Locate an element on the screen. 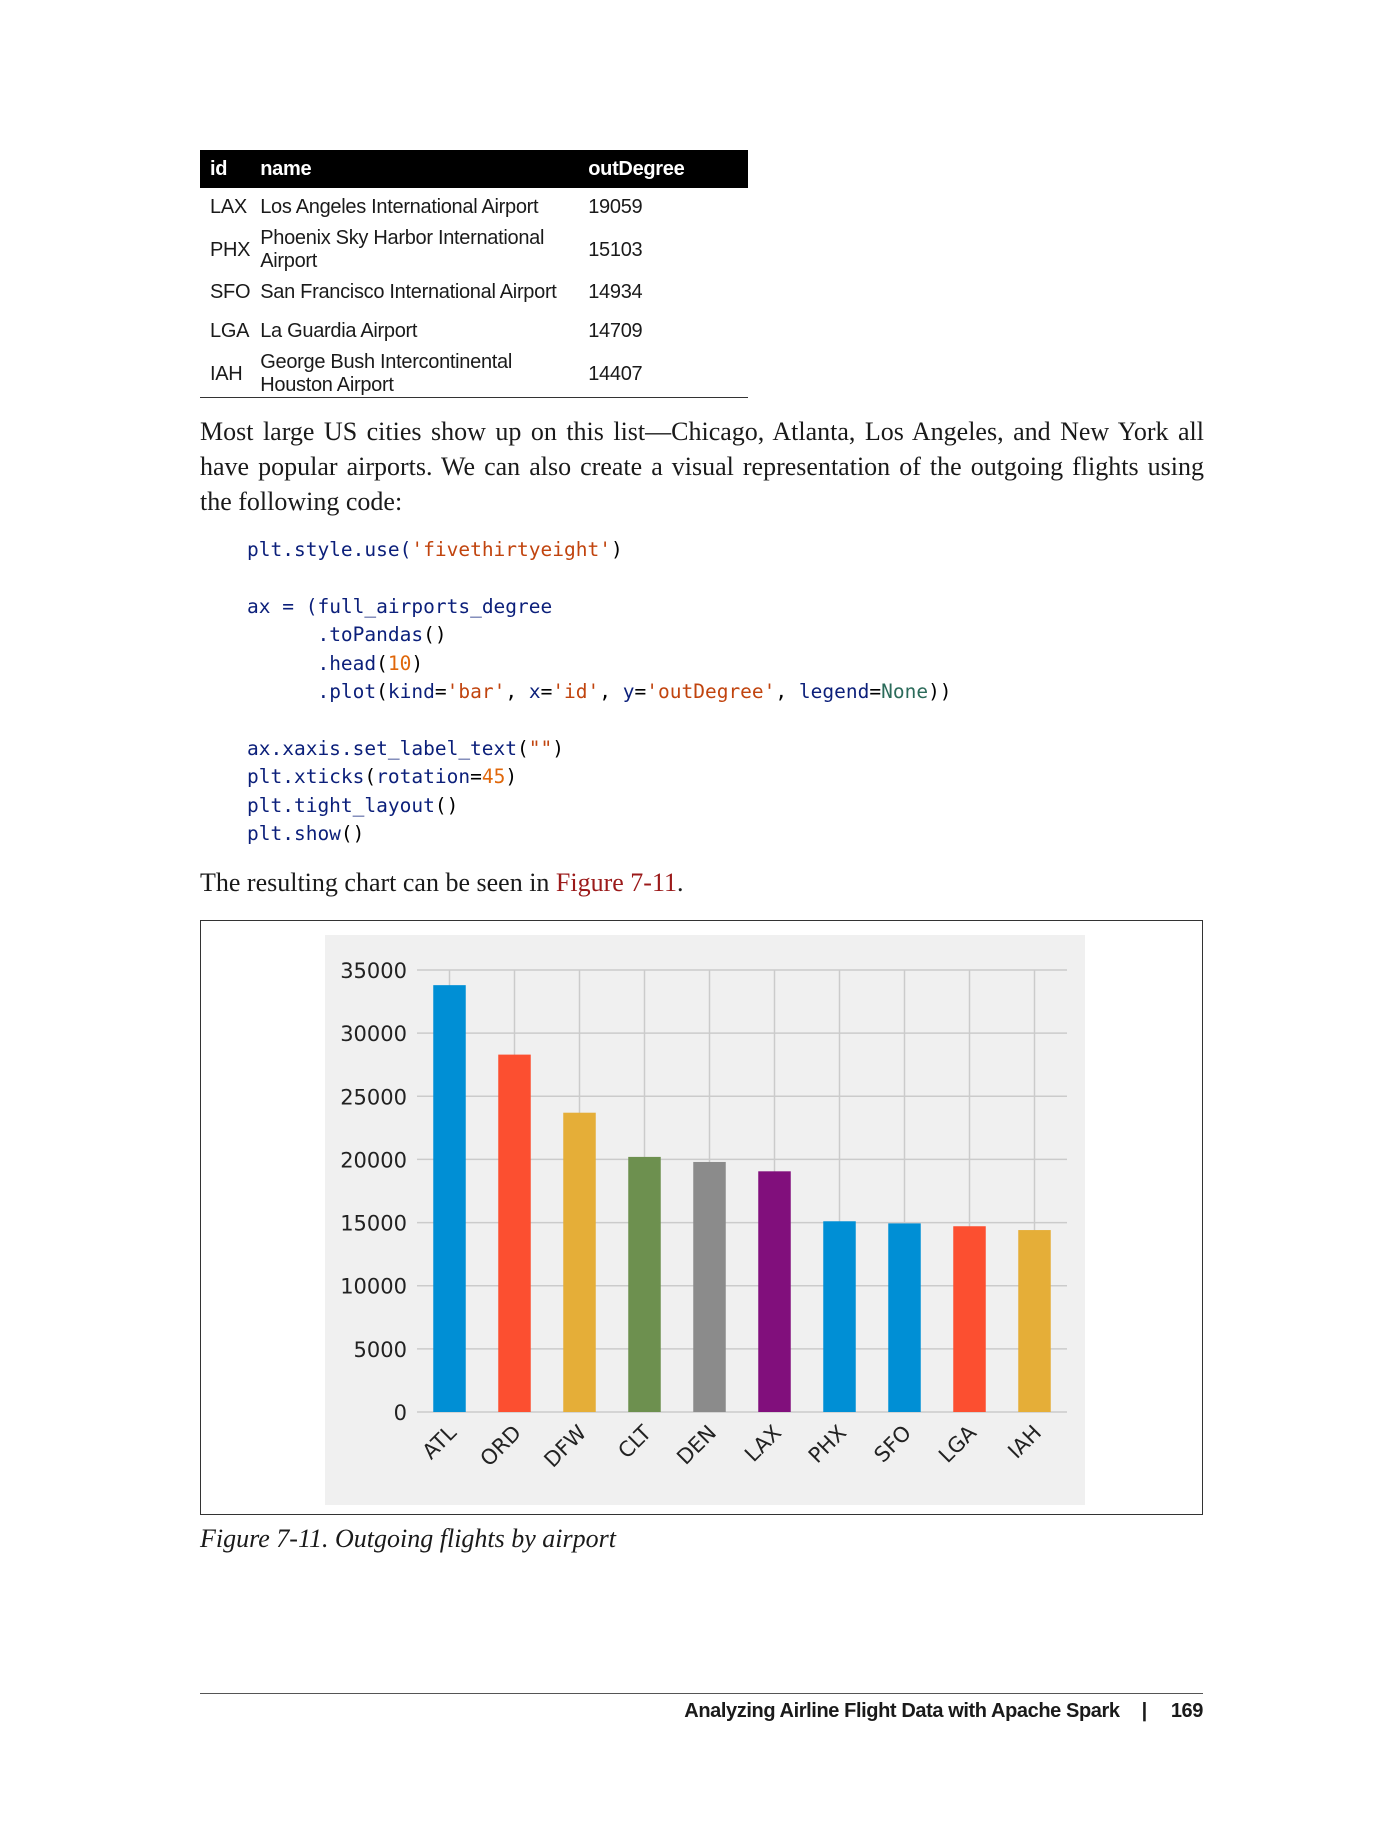 Image resolution: width=1400 pixels, height=1838 pixels. code-token: .plot is located at coordinates (347, 692).